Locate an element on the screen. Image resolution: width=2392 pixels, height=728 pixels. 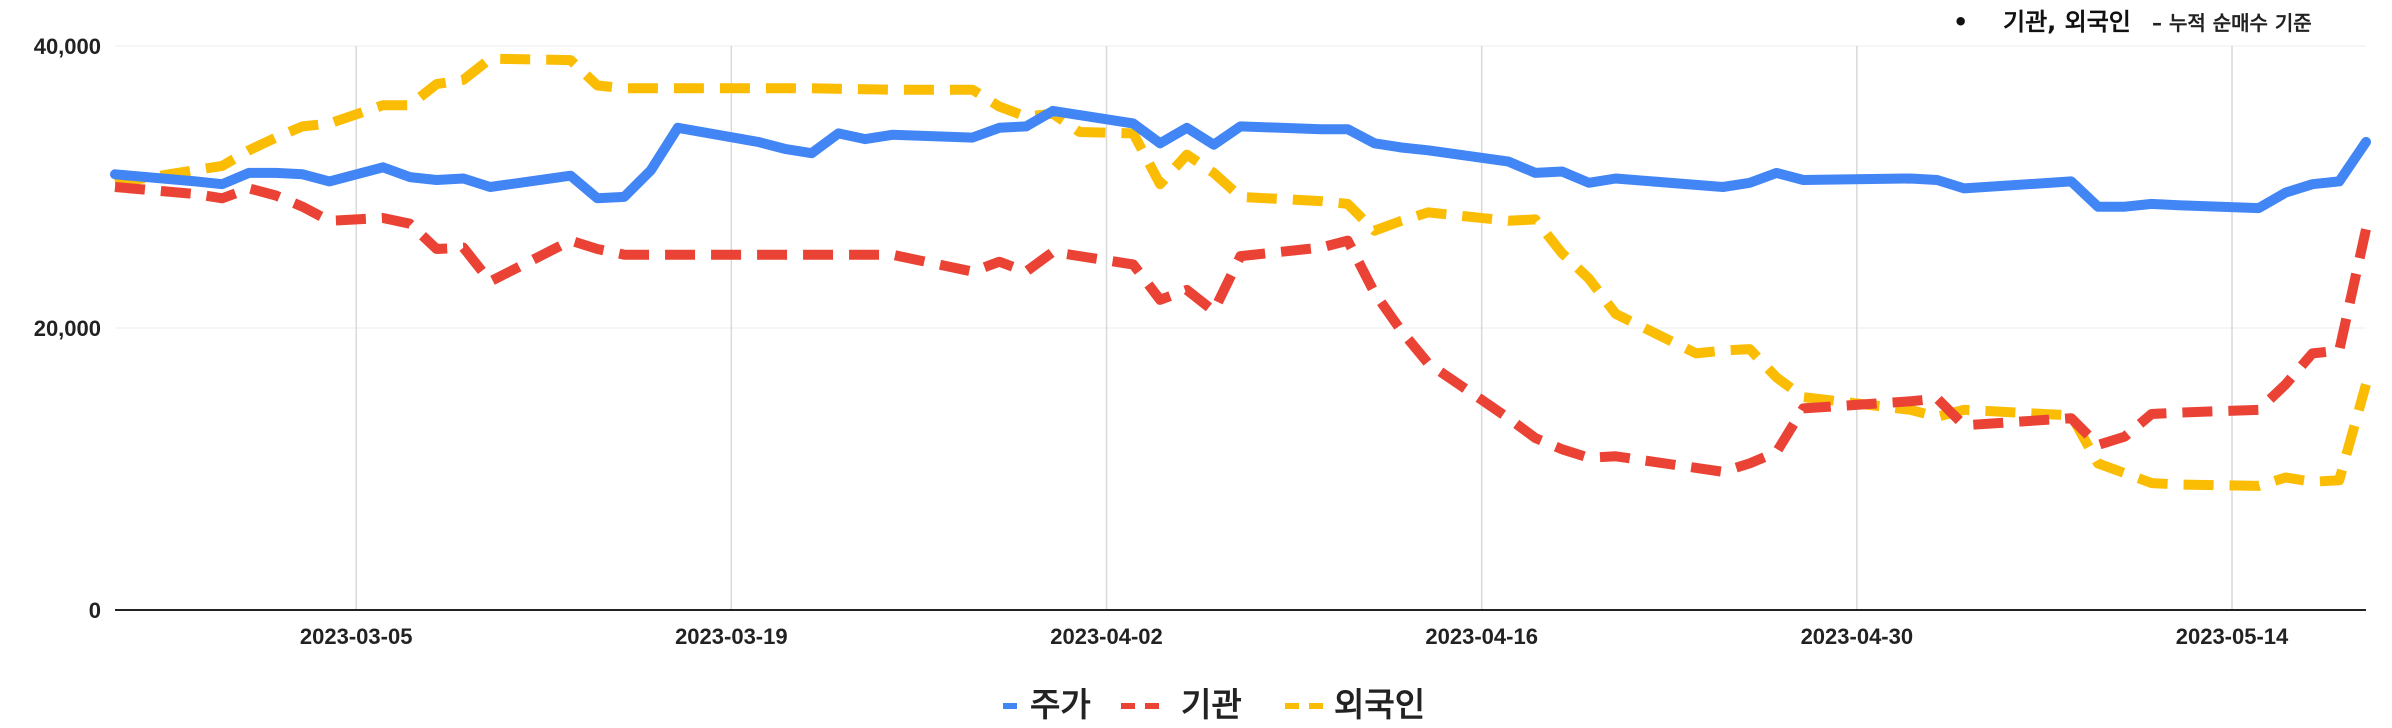
y-axis-labels: 0 20,000 40,000 is located at coordinates (67, 328).